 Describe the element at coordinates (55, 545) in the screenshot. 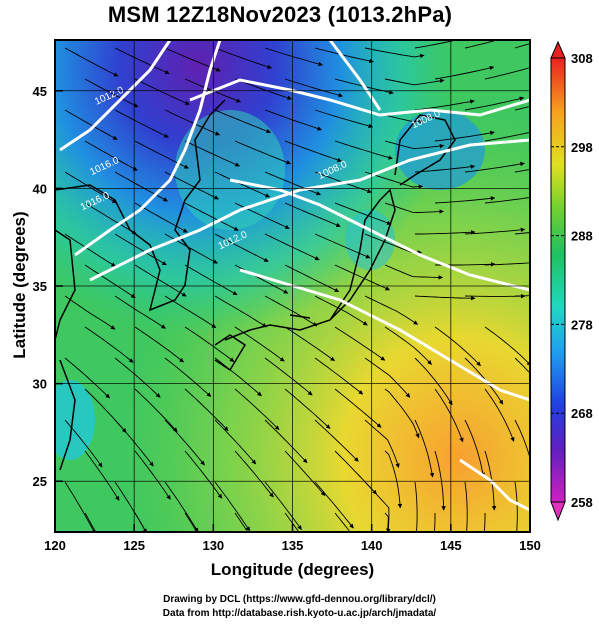

I see `x-tick-label-120: 120` at that location.